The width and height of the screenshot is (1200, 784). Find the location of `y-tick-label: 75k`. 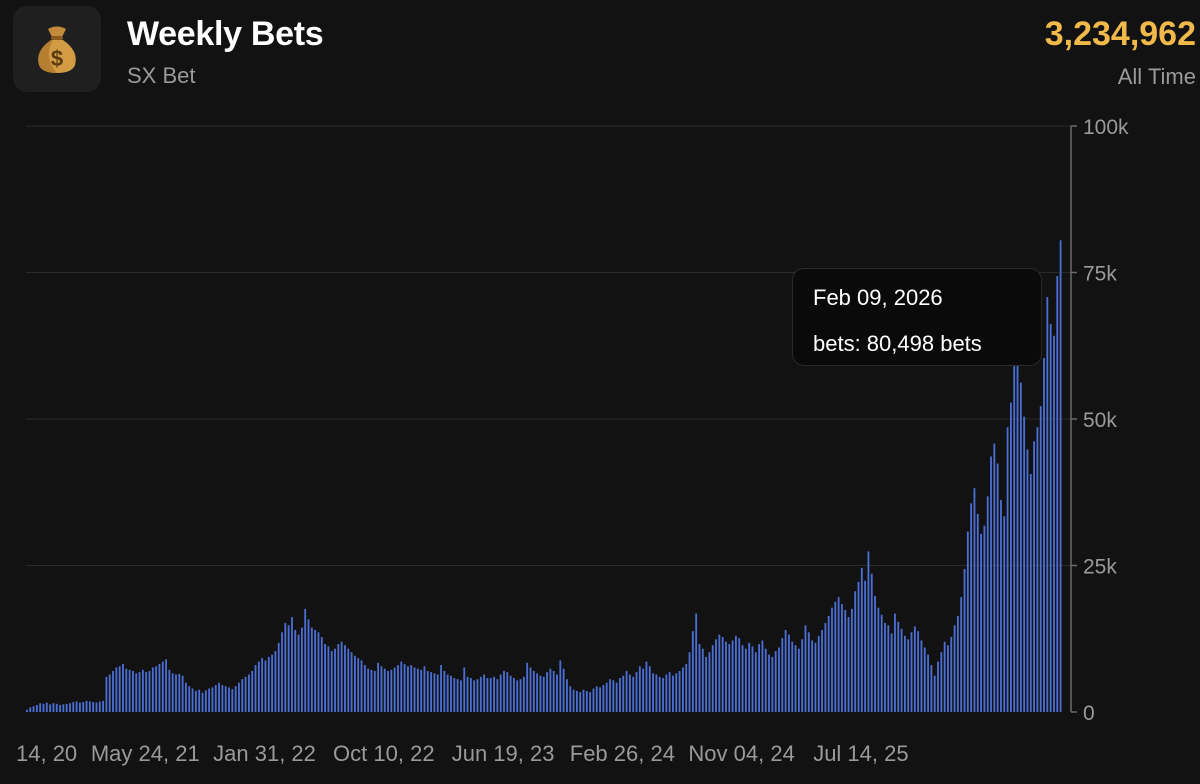

y-tick-label: 75k is located at coordinates (1100, 274).